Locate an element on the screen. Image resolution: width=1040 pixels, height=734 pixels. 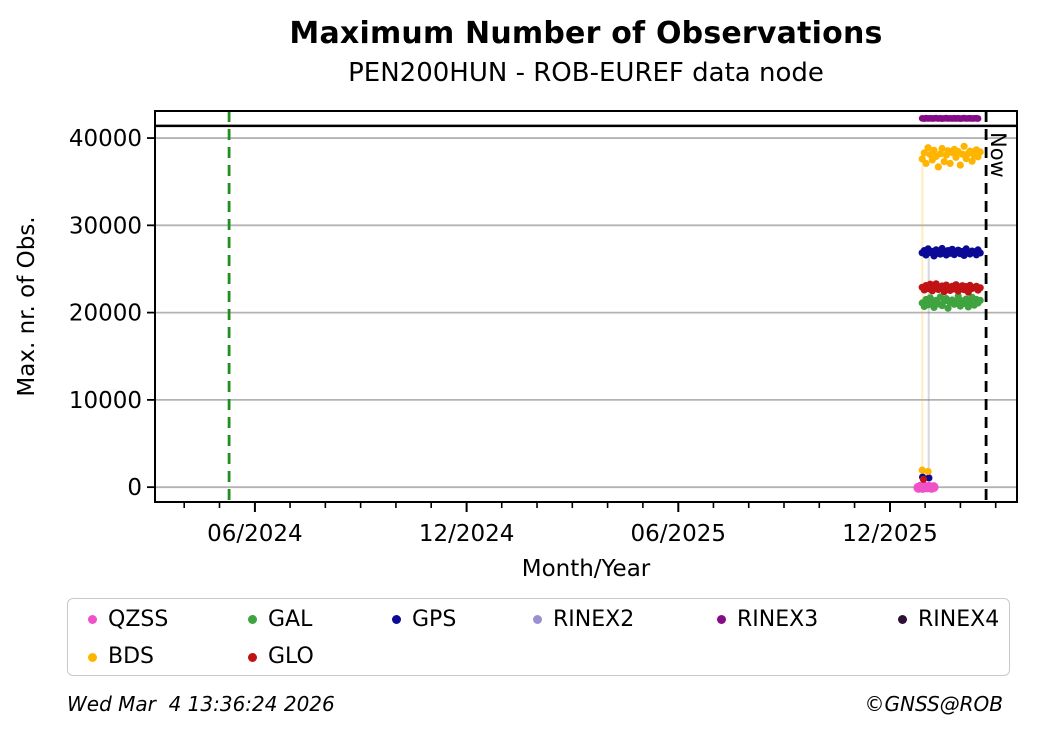
legend-dot-gal is located at coordinates (252, 619).